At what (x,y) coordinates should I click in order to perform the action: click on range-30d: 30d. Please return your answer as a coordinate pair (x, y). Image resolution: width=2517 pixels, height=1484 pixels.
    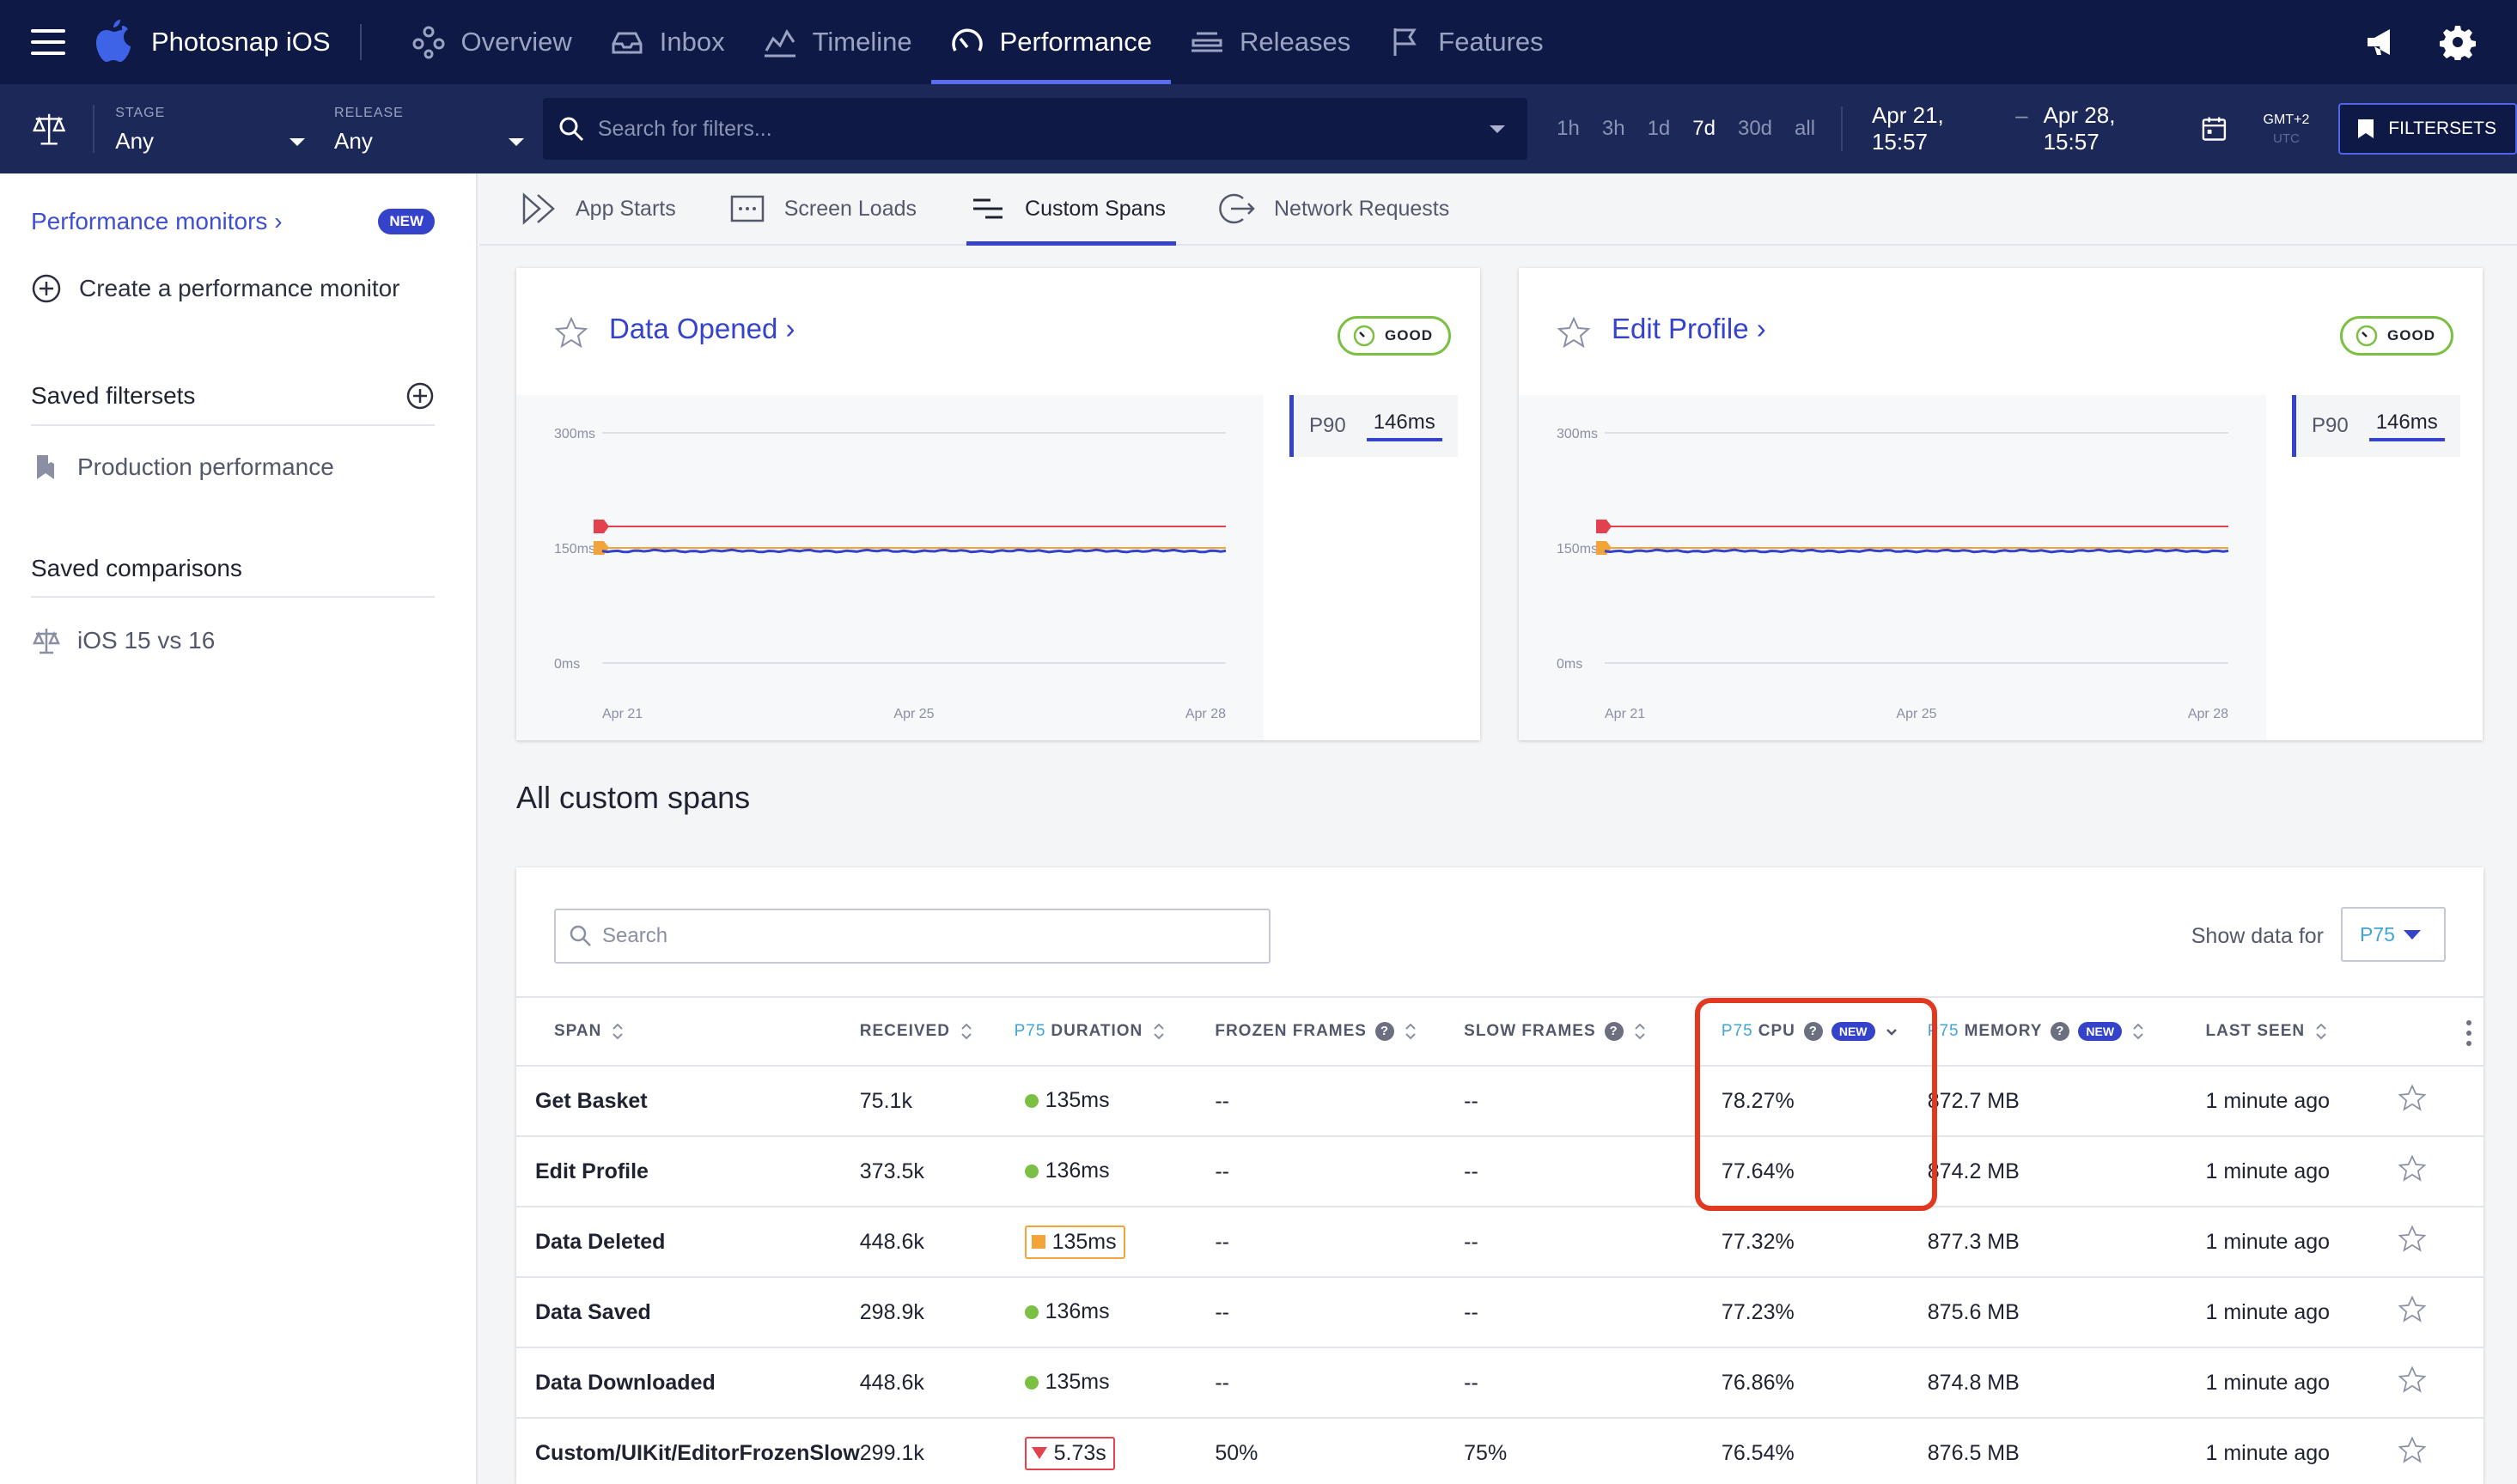
    Looking at the image, I should click on (1755, 128).